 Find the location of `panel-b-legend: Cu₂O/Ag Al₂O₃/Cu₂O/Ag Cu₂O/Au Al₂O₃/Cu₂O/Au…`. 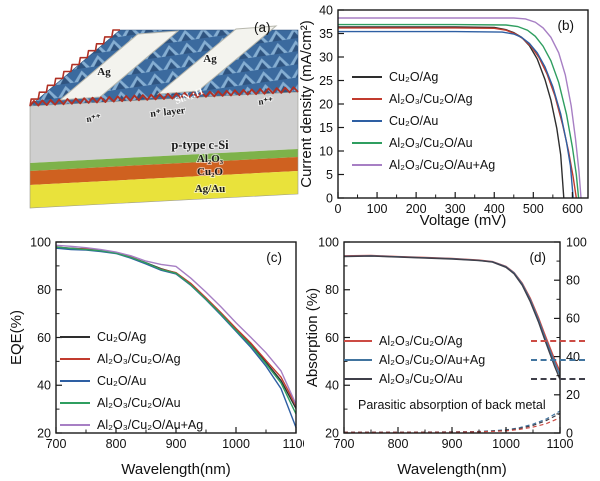

panel-b-legend: Cu₂O/Ag Al₂O₃/Cu₂O/Ag Cu₂O/Au Al₂O₃/Cu₂O/Au… is located at coordinates (423, 121).